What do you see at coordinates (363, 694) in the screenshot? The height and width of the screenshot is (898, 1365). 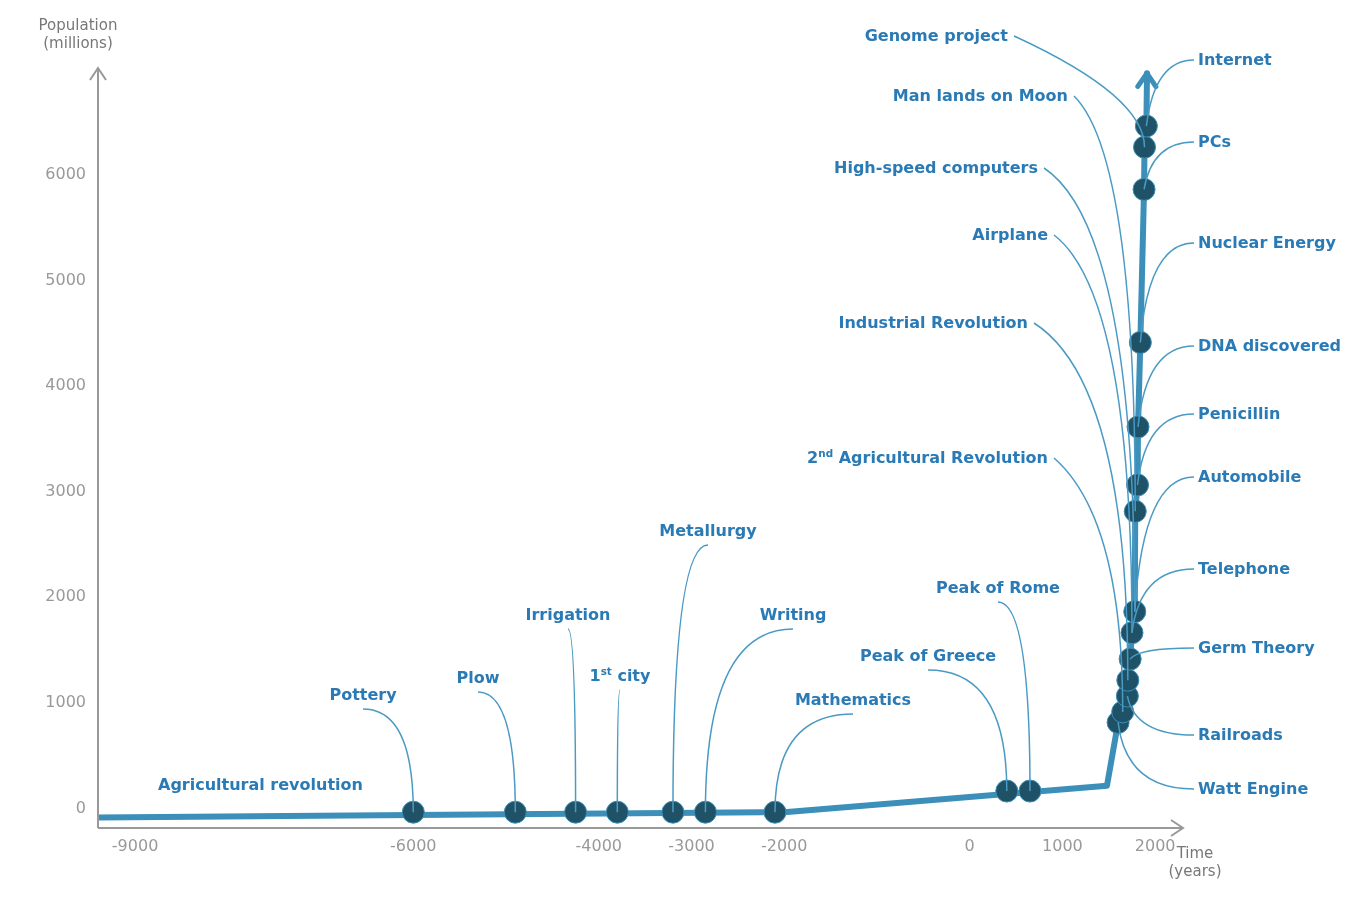 I see `annotation: Pottery` at bounding box center [363, 694].